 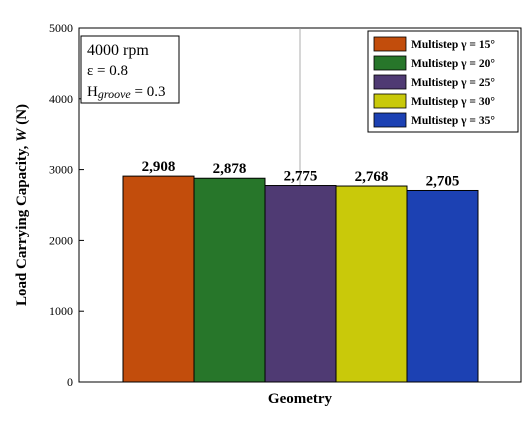 I want to click on y-axis-title: Load Carrying Capacity, W (N), so click(x=22, y=205).